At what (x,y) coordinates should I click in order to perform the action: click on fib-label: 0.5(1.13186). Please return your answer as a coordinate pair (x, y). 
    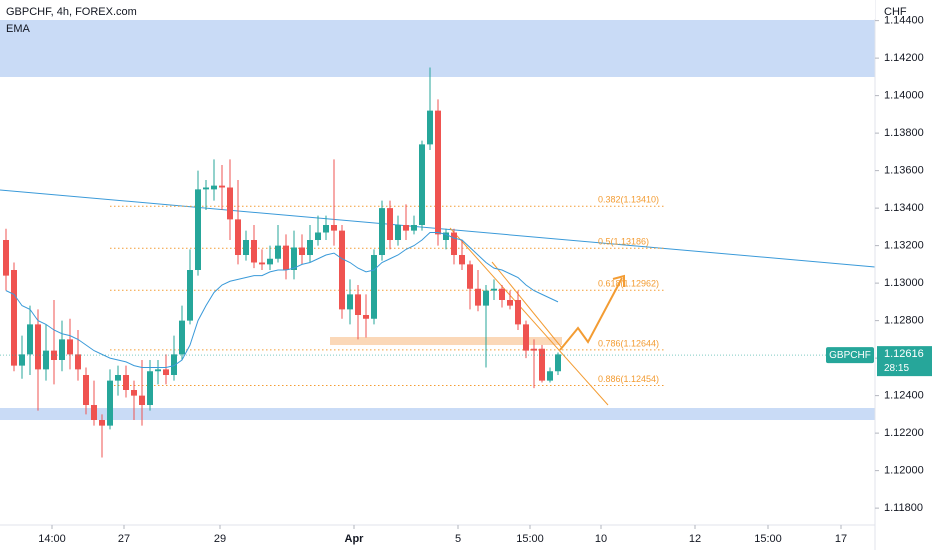
    Looking at the image, I should click on (623, 242).